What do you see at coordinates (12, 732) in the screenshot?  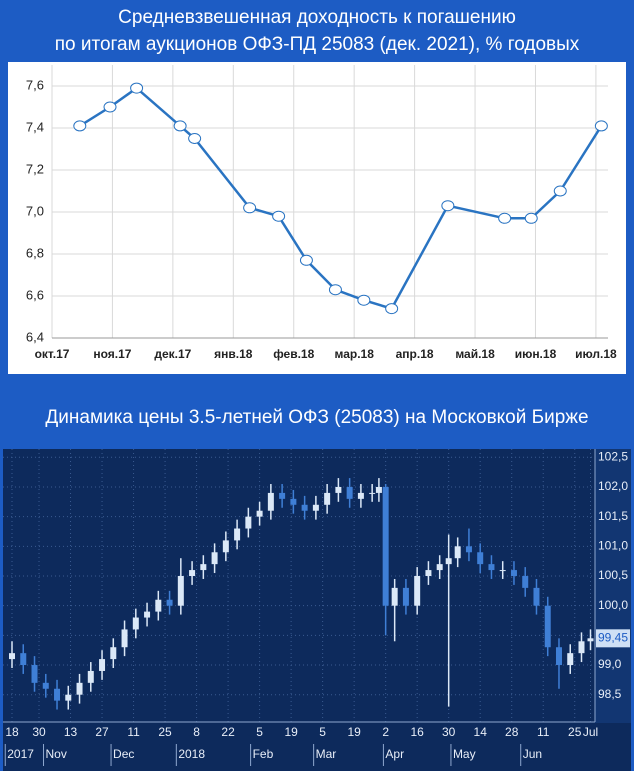 I see `x-tick-label: 18` at bounding box center [12, 732].